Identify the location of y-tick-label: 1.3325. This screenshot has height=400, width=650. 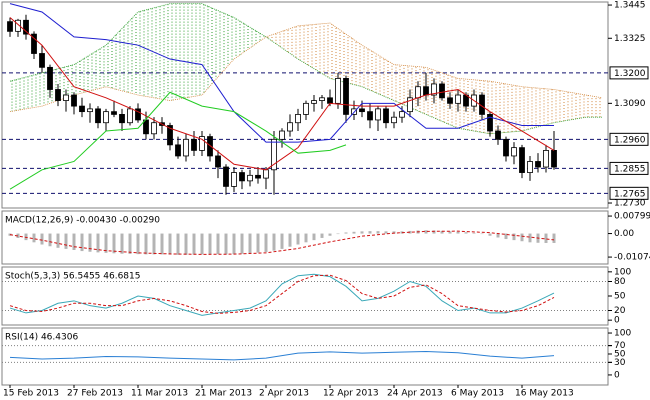
(630, 39).